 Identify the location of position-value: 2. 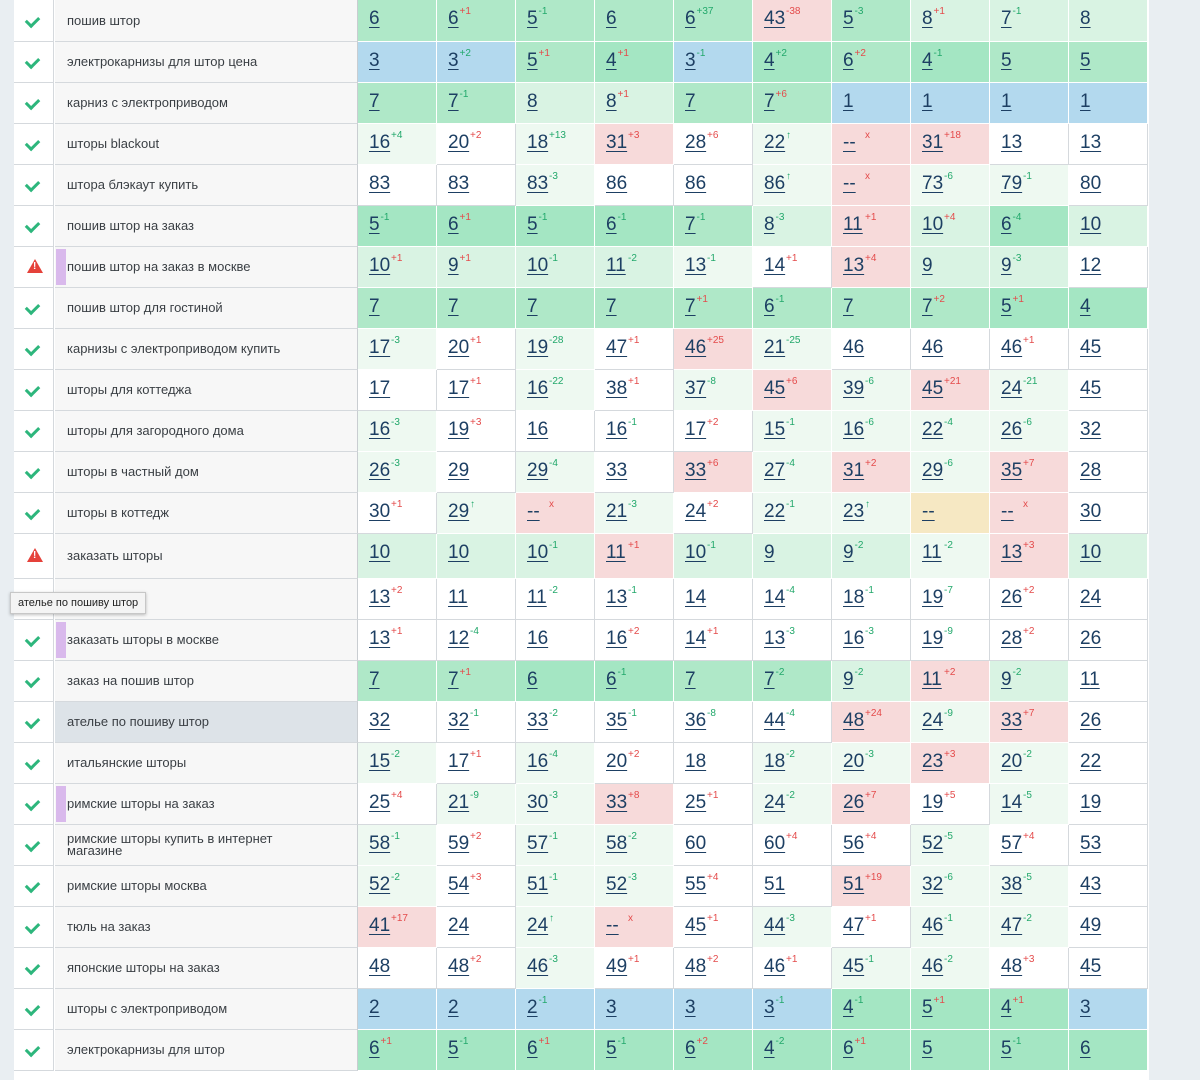
(532, 1007).